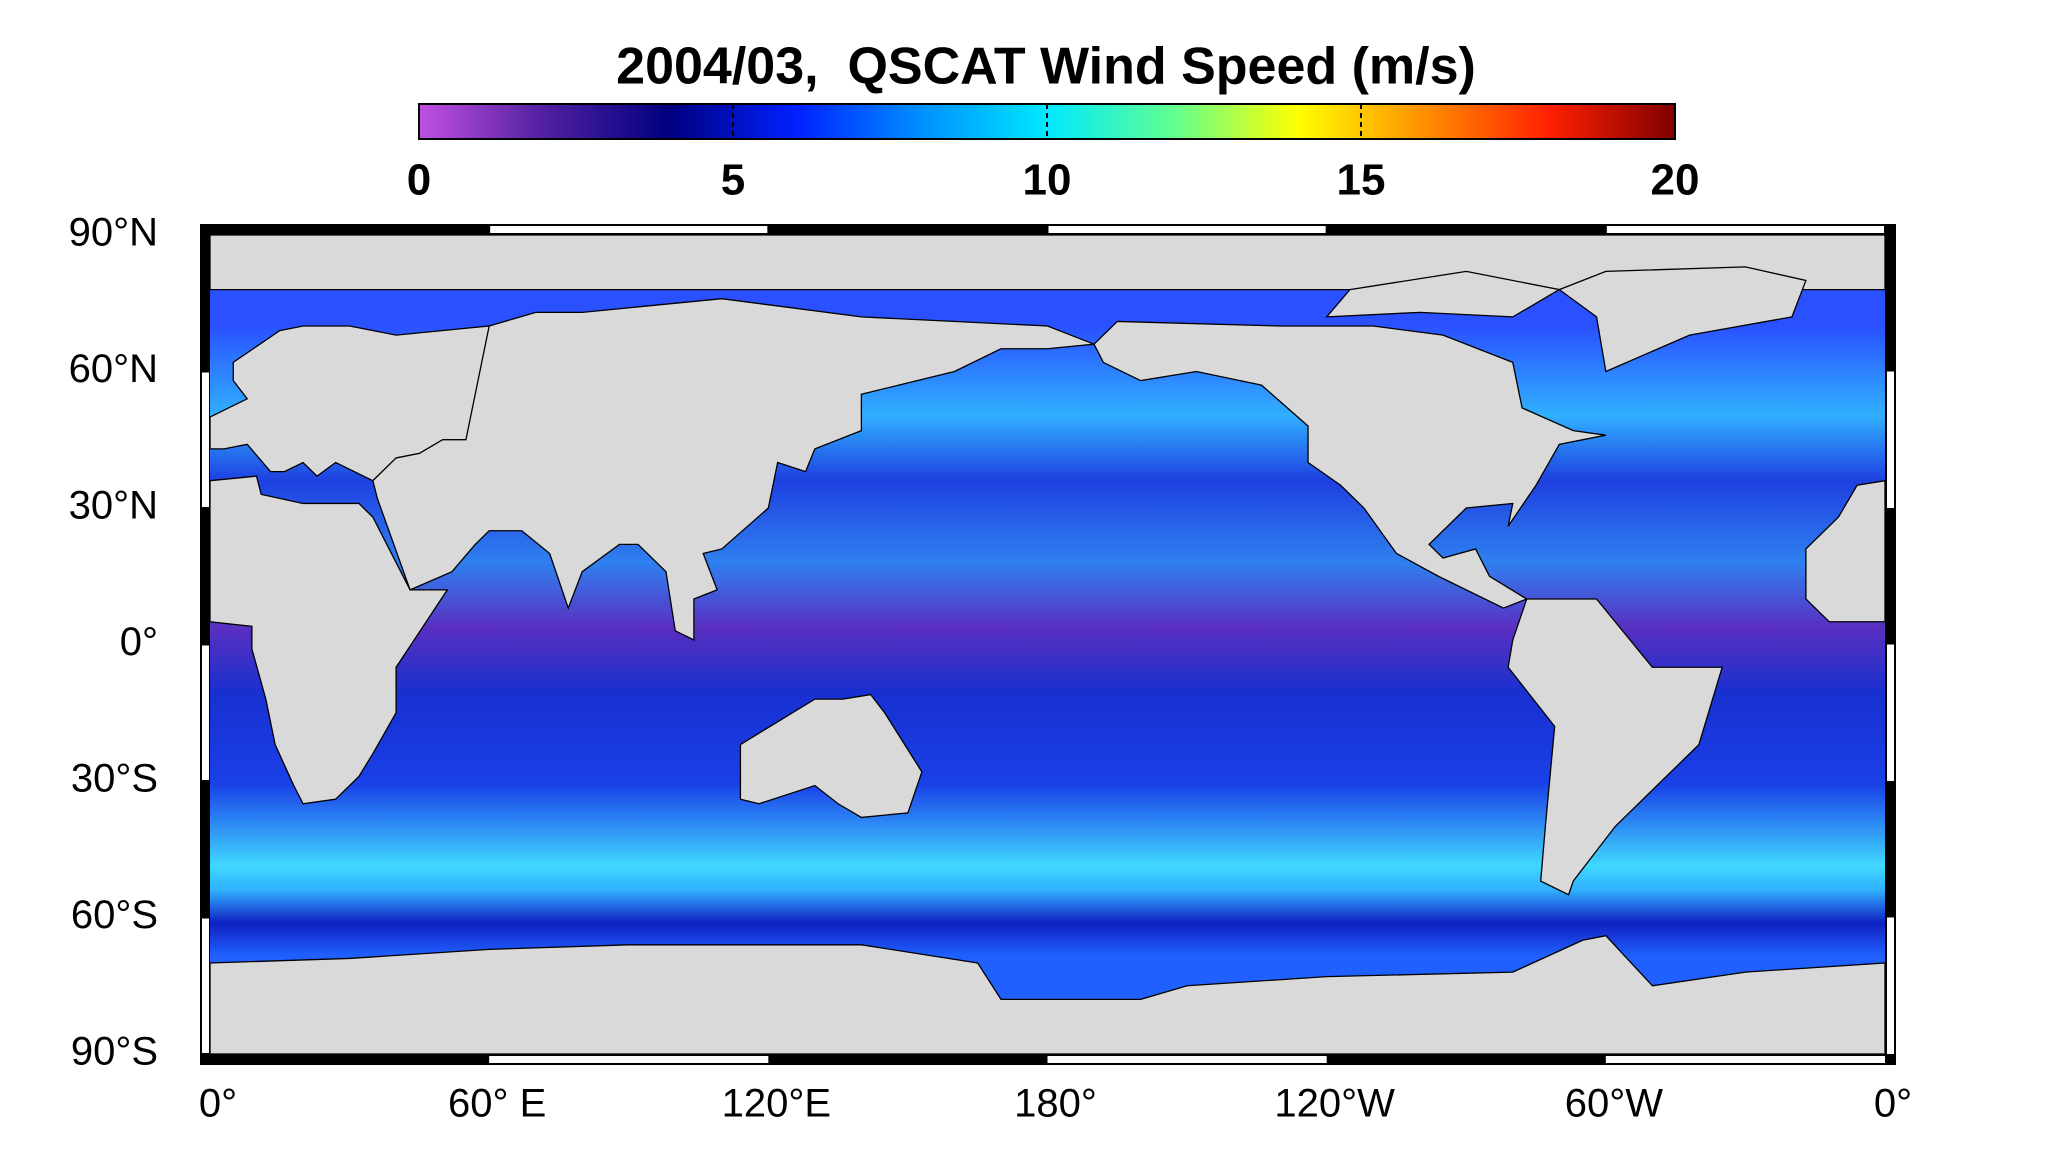 The image size is (2069, 1159). I want to click on x-tick-label: 120°E, so click(776, 1104).